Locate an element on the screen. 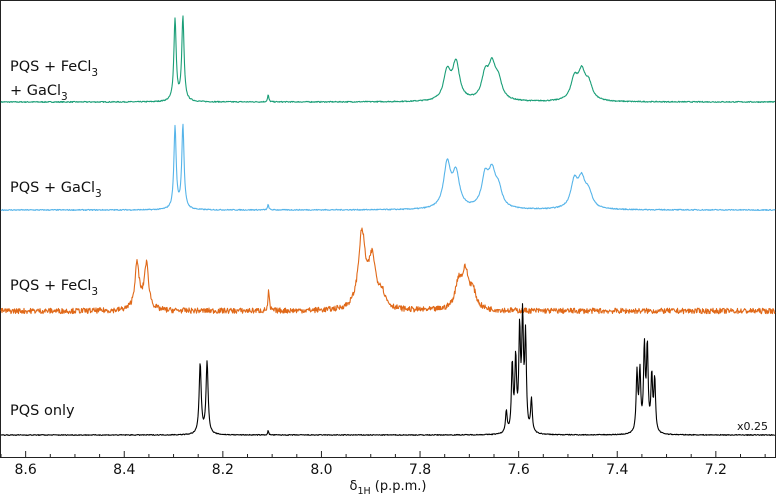 This screenshot has width=776, height=497. series-label-fecl3_gacl3-1: + GaCl3 is located at coordinates (39, 93).